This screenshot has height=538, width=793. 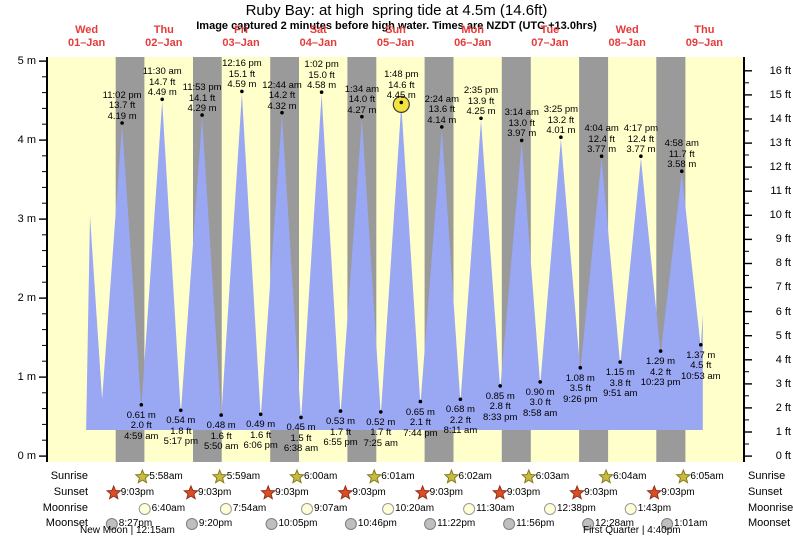 I want to click on low-tide-label: 0.49 m 1.6 ft 6:06 pm, so click(x=261, y=436).